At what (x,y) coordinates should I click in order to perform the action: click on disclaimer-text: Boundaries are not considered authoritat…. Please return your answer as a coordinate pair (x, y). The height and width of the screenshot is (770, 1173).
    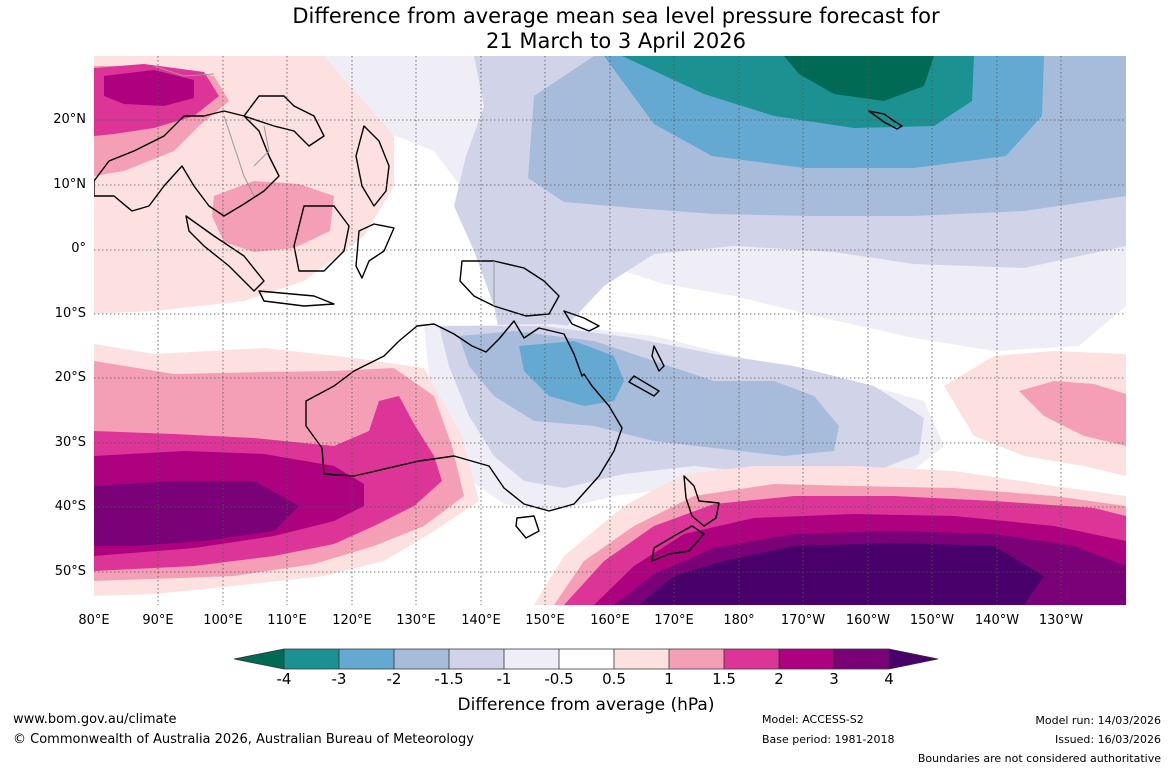
    Looking at the image, I should click on (1039, 758).